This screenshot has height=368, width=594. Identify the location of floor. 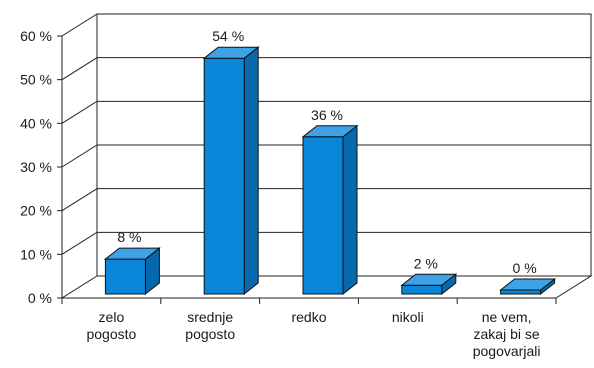
(326, 287).